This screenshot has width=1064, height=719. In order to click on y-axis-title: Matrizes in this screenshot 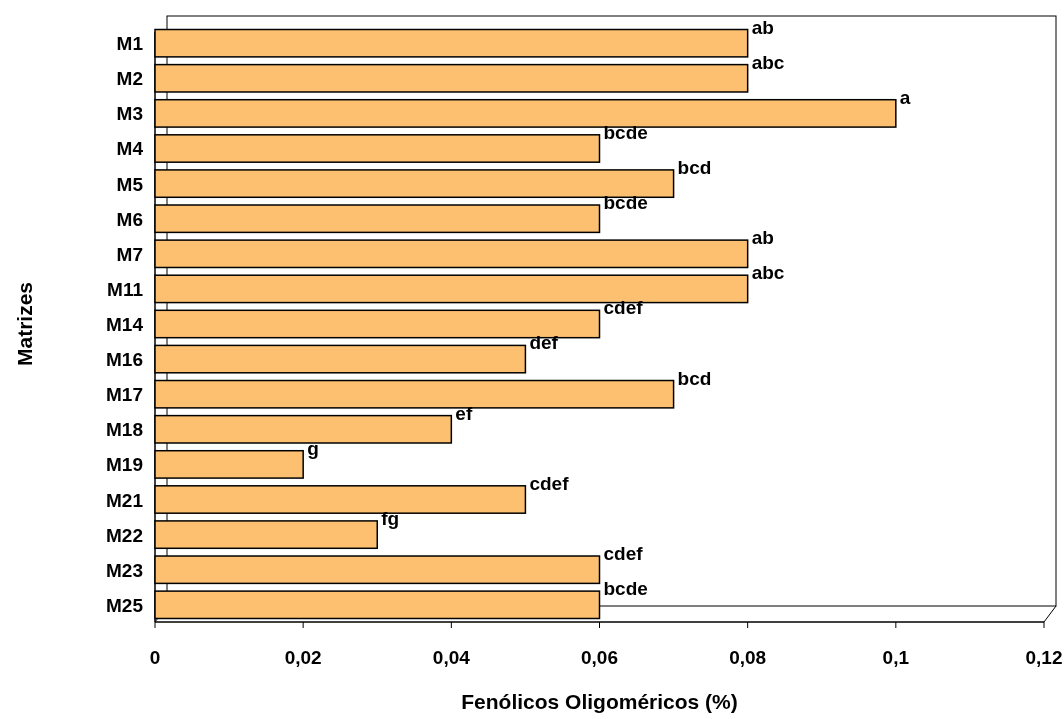, I will do `click(24, 324)`.